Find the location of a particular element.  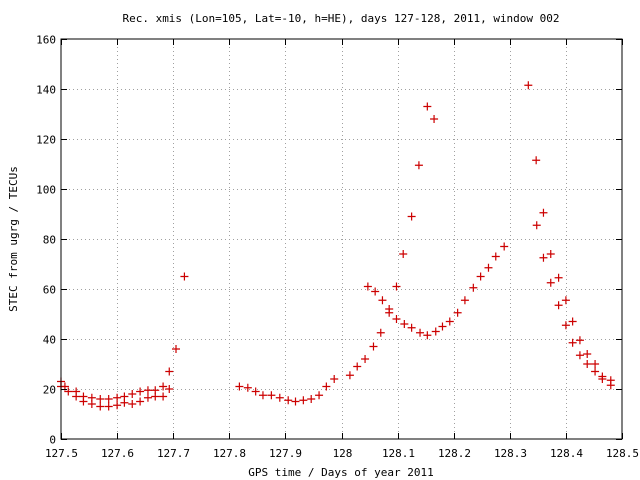

x-tick-label: 128.2 is located at coordinates (454, 453).